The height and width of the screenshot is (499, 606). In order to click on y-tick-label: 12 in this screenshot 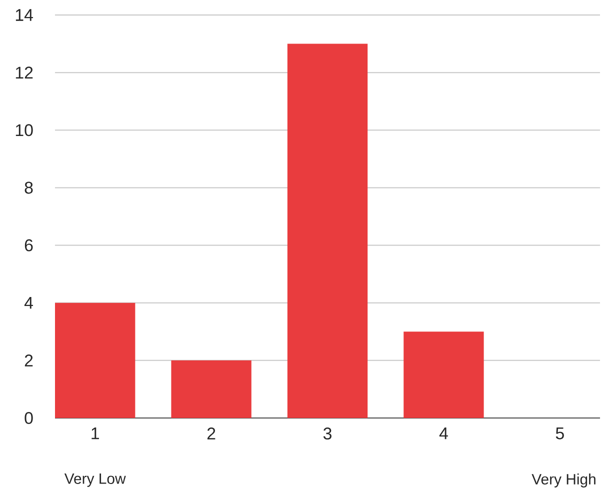, I will do `click(24, 72)`.